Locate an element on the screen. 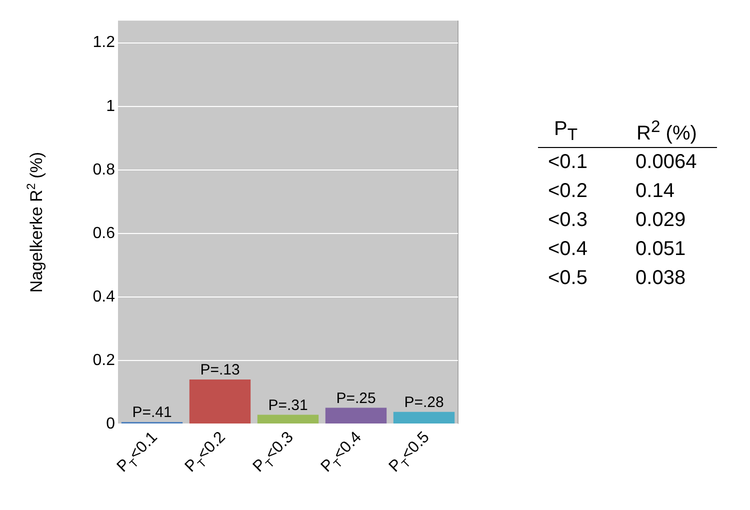 The image size is (750, 510). text: 0.051 is located at coordinates (661, 249).